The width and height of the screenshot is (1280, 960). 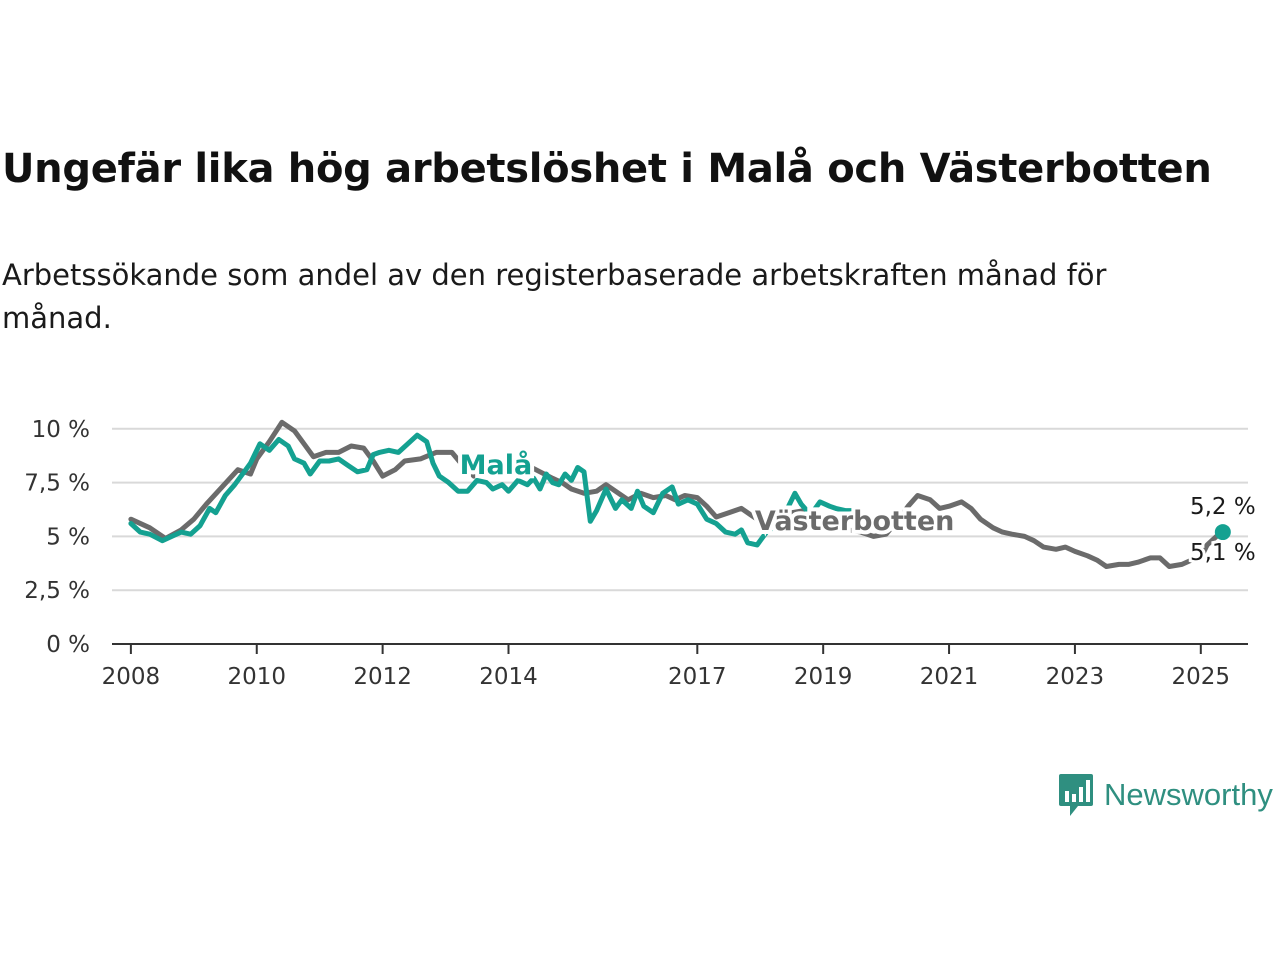 What do you see at coordinates (1222, 532) in the screenshot?
I see `end-marker` at bounding box center [1222, 532].